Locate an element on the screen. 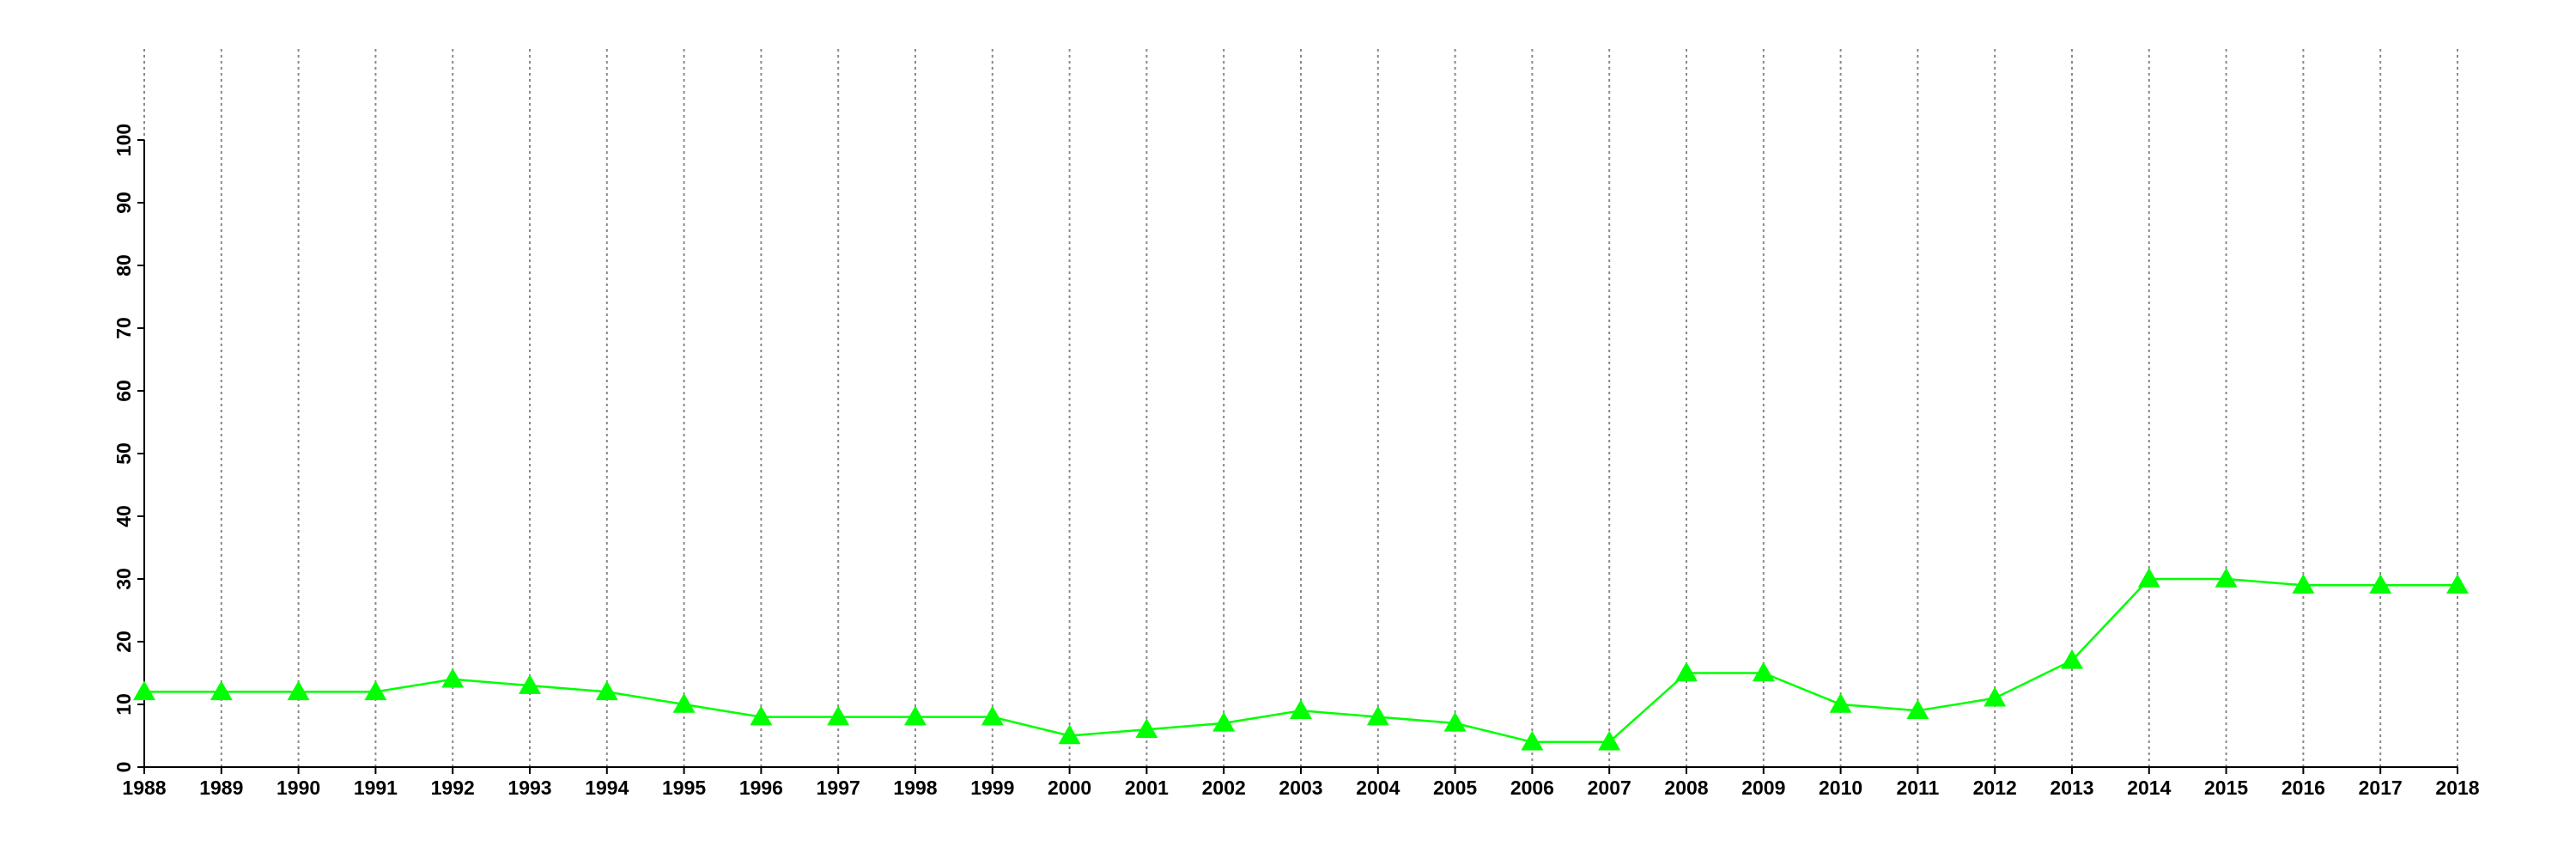 This screenshot has width=2576, height=859. y-tick-label: 60 is located at coordinates (123, 391).